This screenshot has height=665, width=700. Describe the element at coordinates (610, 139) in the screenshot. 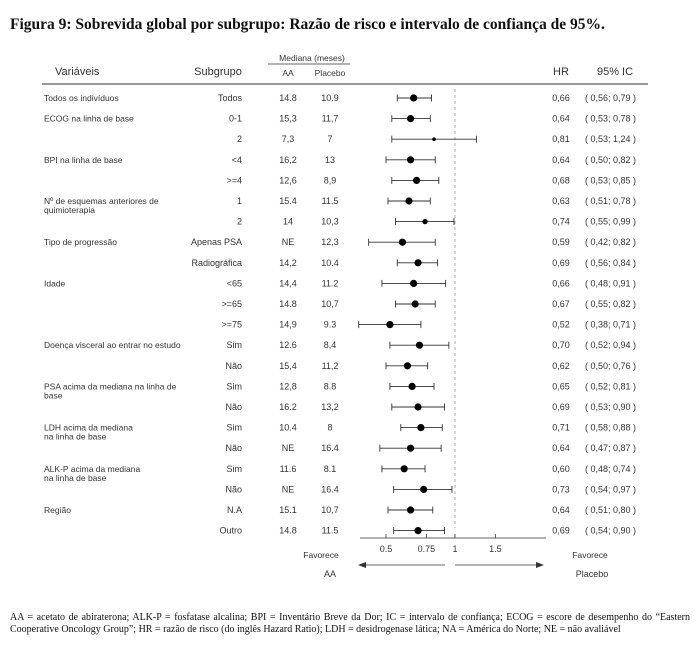

I see `ci-value: ( 0,53; 1,24 )` at that location.